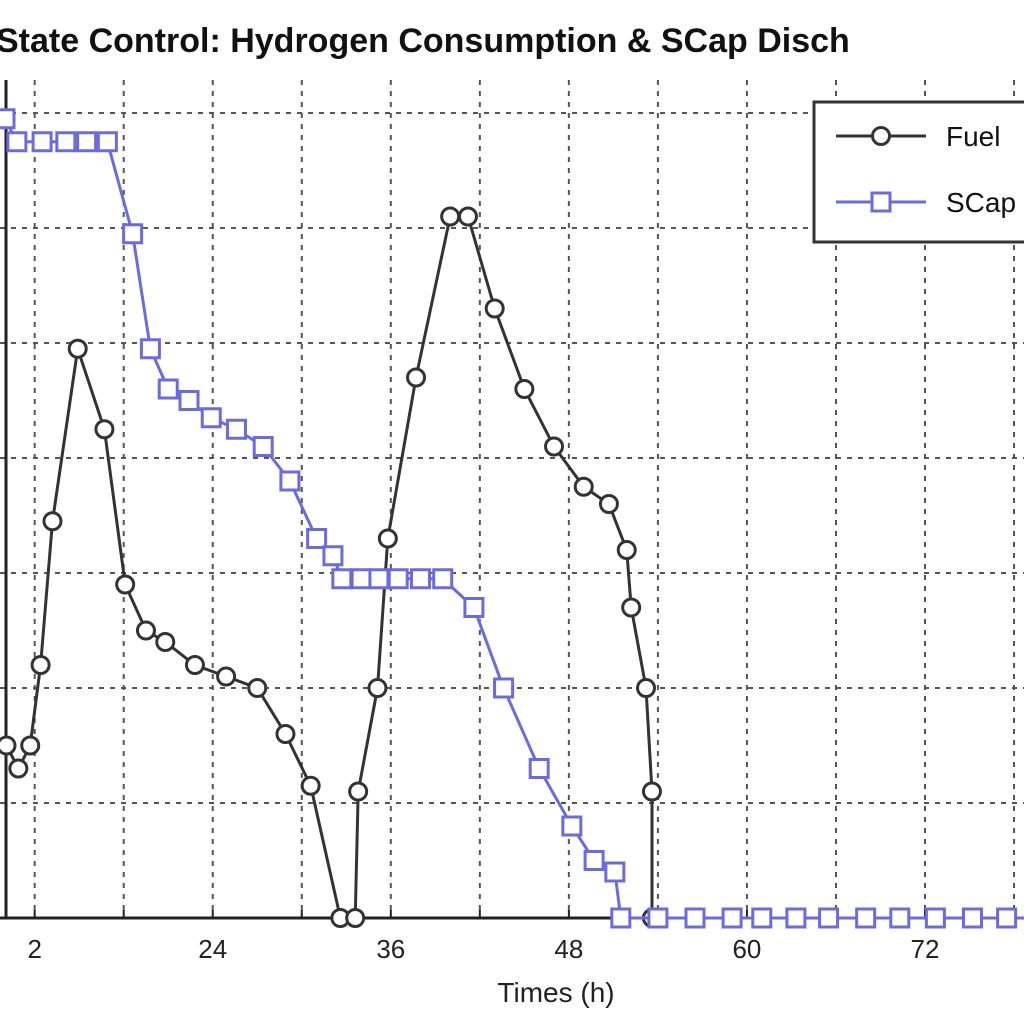 This screenshot has height=1024, width=1024. I want to click on x-tick-label: 36, so click(390, 949).